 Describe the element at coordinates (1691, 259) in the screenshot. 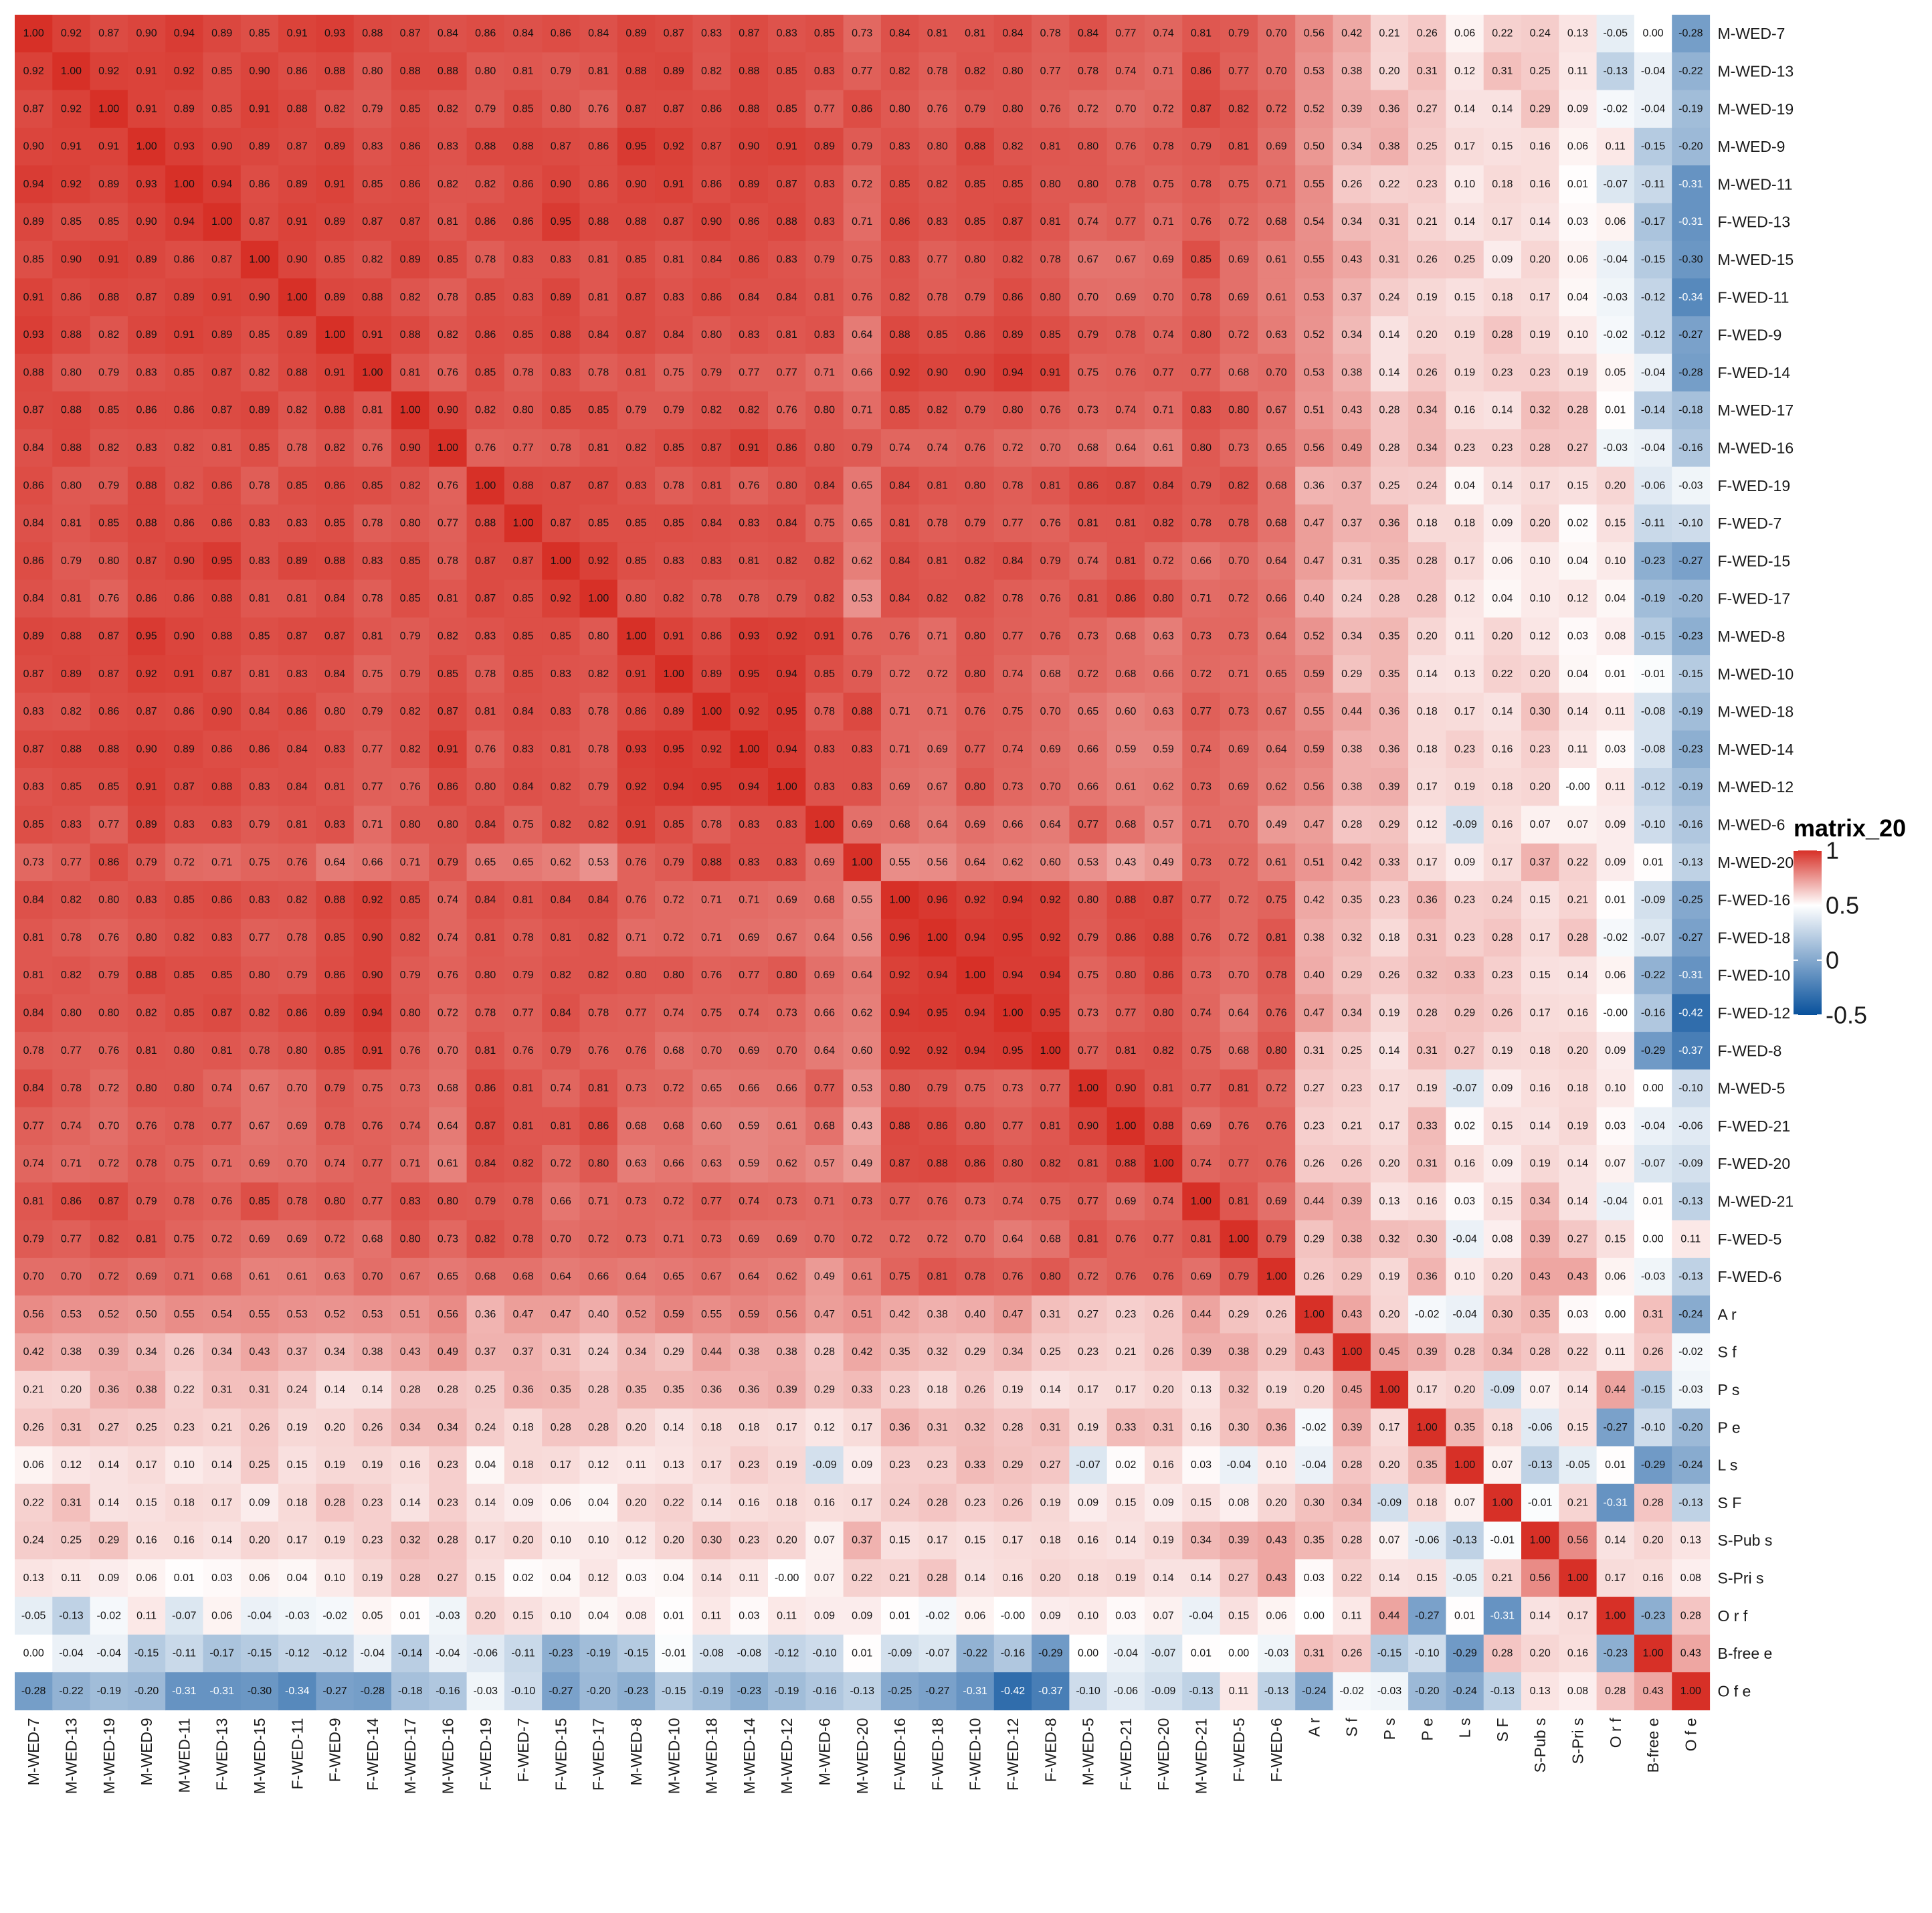

I see `cell-value-label: -0.30` at that location.